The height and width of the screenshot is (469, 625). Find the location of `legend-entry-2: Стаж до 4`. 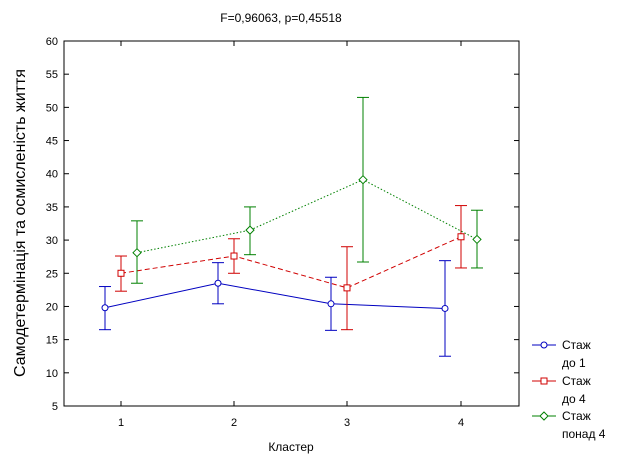

legend-entry-2: Стаж до 4 is located at coordinates (561, 390).